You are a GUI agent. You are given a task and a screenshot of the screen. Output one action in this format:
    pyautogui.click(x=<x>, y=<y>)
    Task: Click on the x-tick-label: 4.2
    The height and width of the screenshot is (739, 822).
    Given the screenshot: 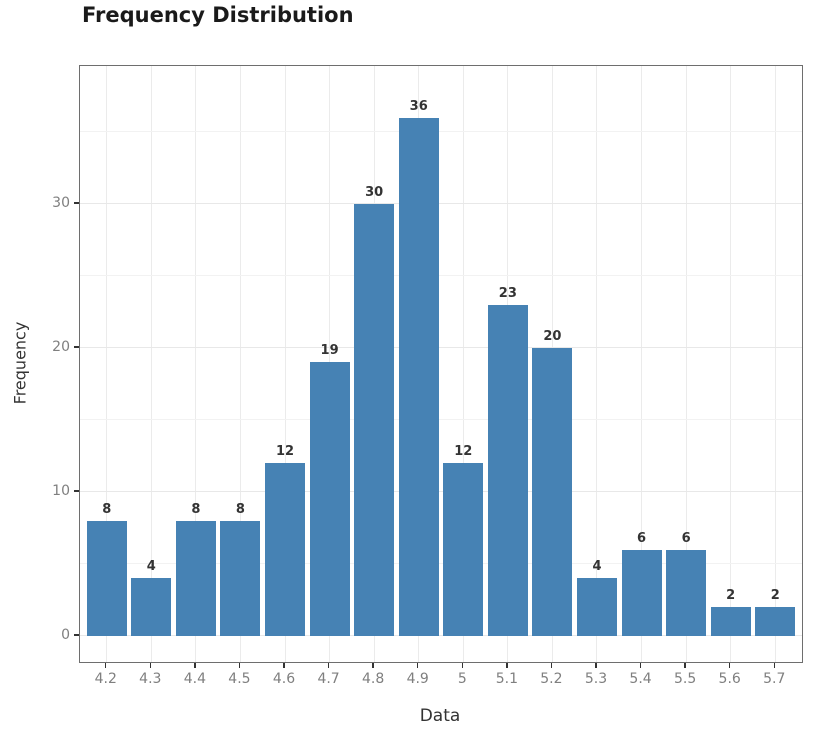 What is the action you would take?
    pyautogui.click(x=105, y=679)
    